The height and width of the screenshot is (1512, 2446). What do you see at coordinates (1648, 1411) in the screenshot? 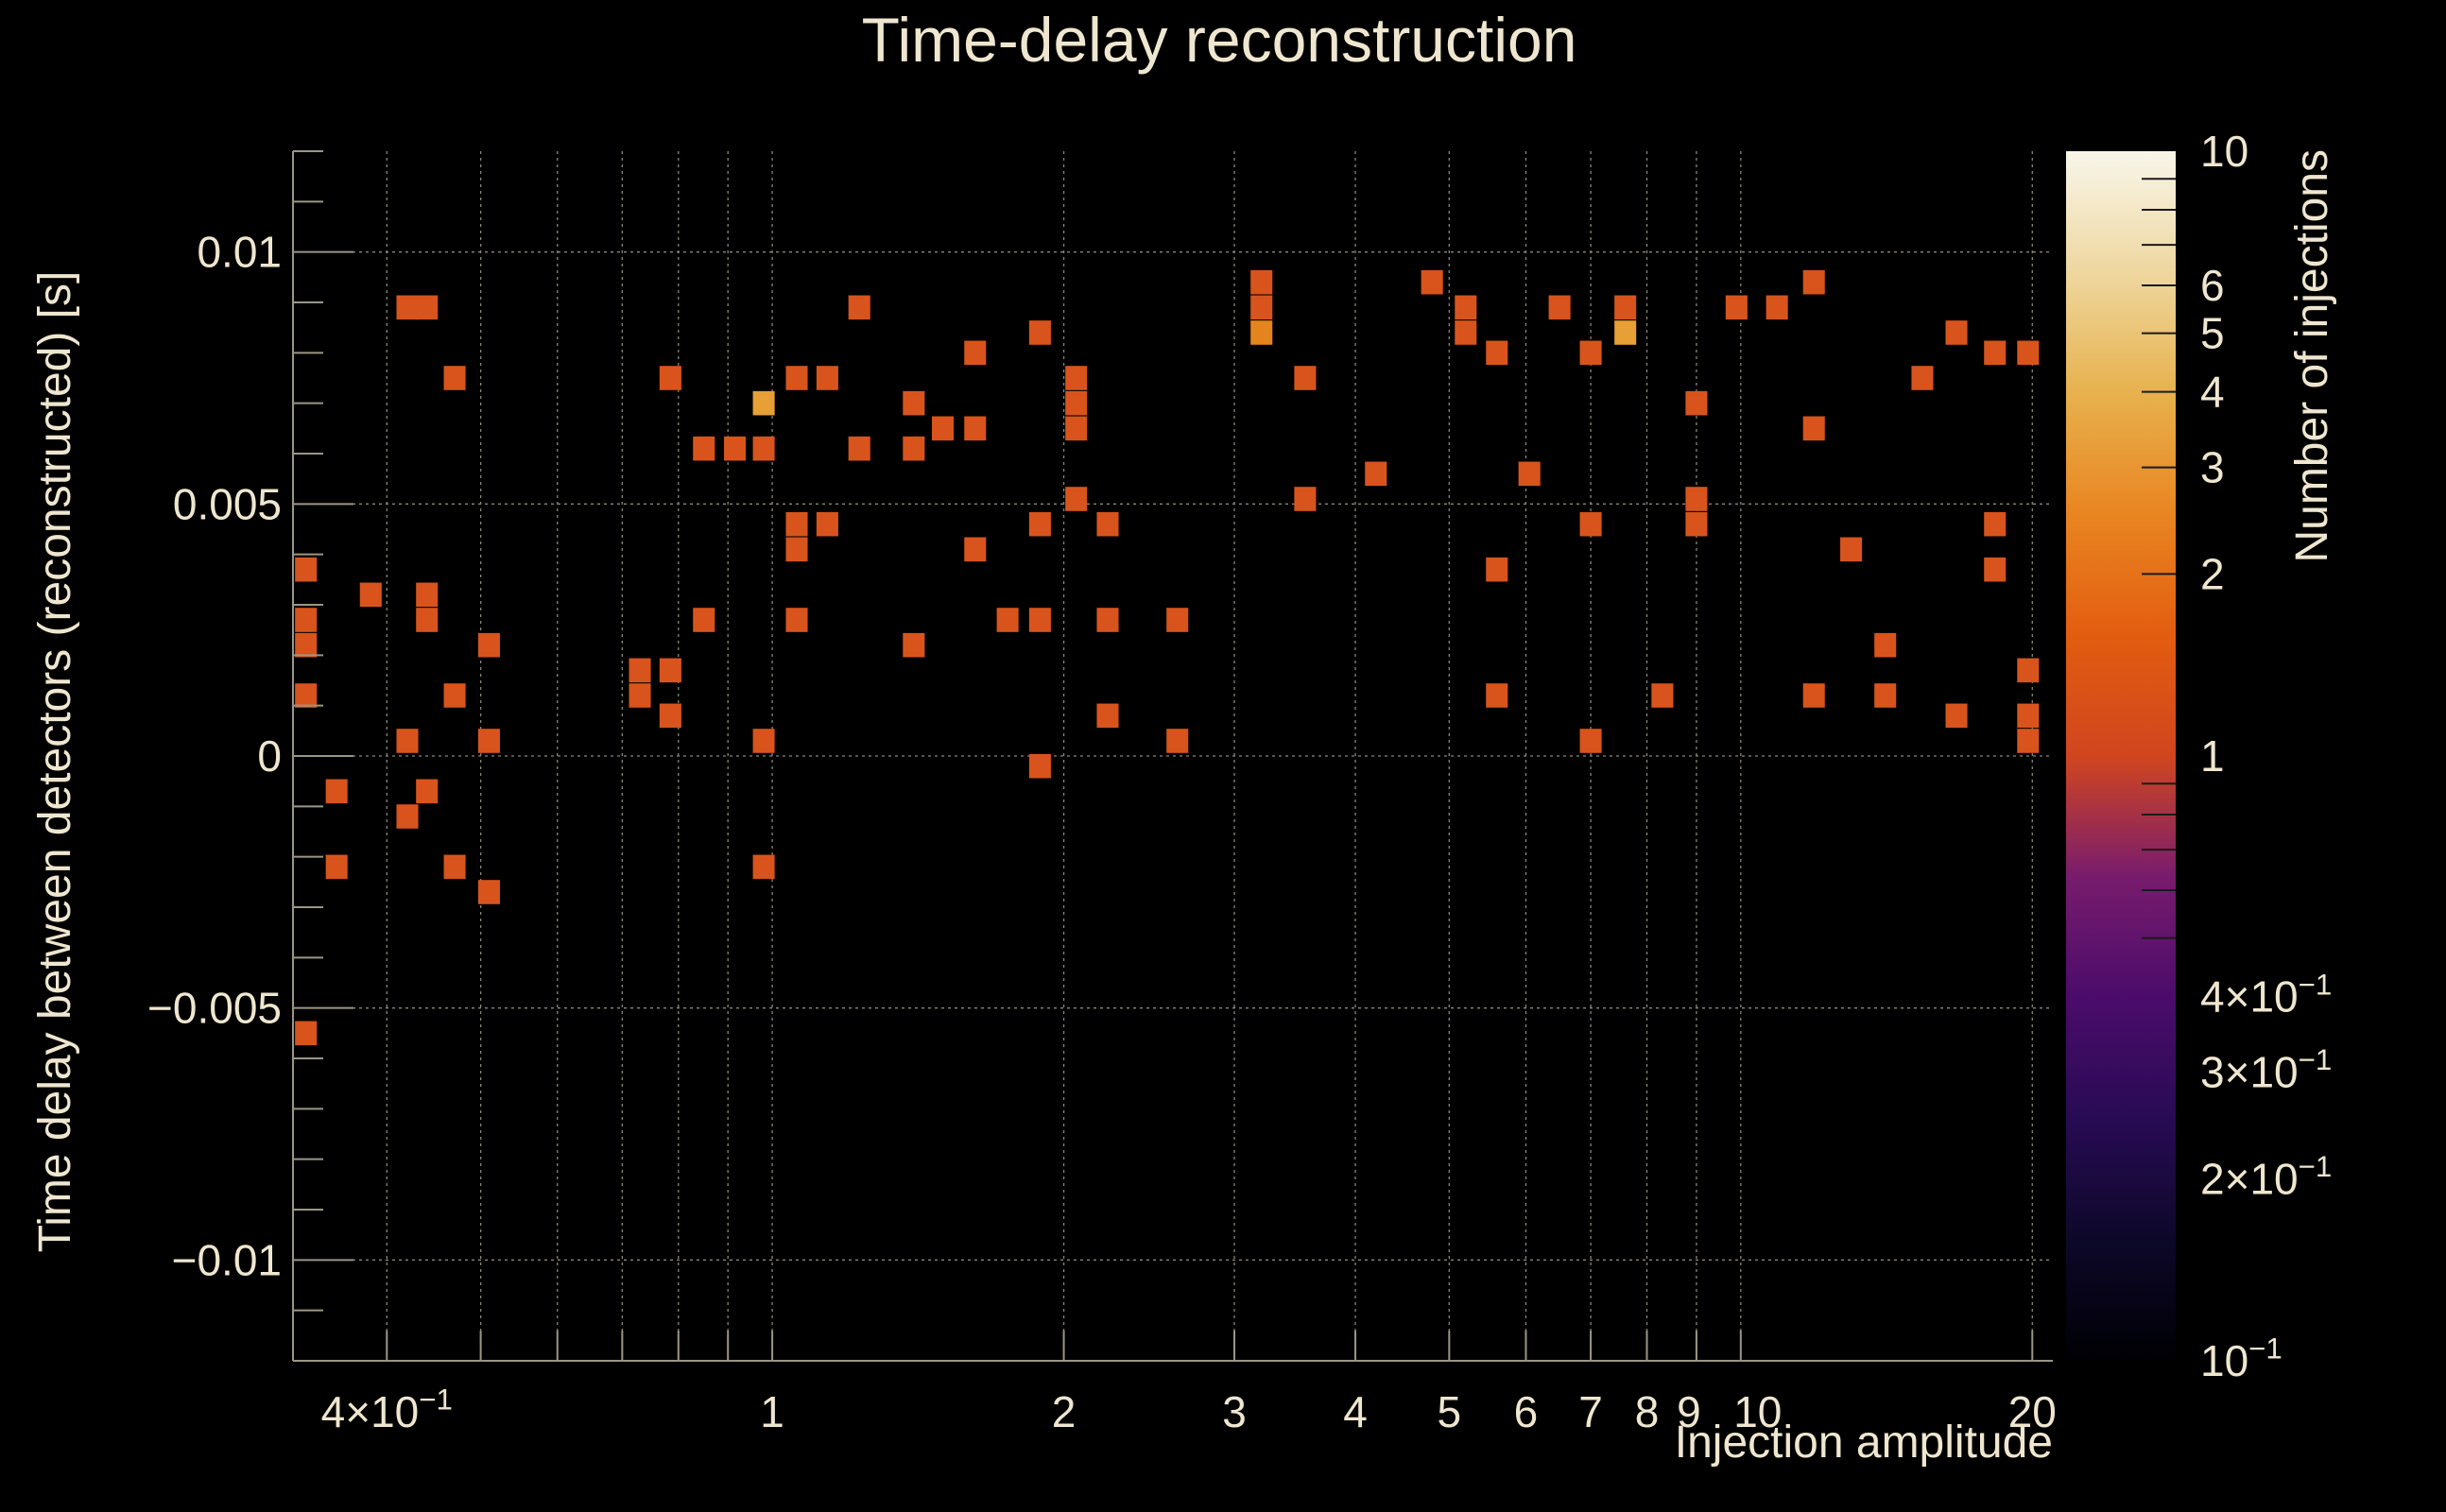
I see `x-tick-label: 8` at bounding box center [1648, 1411].